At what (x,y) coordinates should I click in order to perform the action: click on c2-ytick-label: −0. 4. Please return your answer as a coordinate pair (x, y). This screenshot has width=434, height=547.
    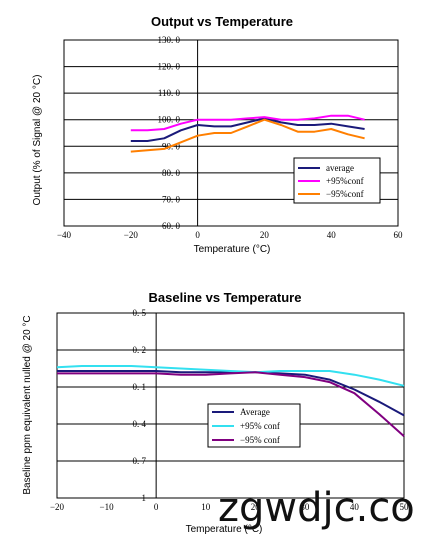
    Looking at the image, I should click on (136, 424).